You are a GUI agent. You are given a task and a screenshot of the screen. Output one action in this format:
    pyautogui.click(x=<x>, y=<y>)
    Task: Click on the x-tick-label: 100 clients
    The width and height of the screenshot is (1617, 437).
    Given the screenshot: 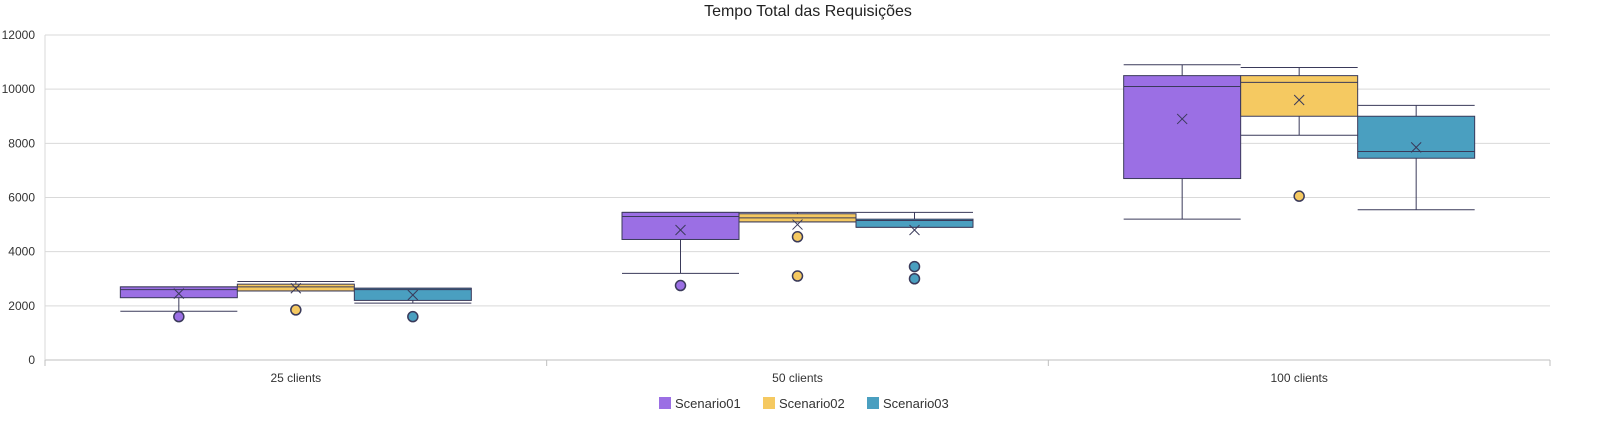 What is the action you would take?
    pyautogui.click(x=1298, y=378)
    